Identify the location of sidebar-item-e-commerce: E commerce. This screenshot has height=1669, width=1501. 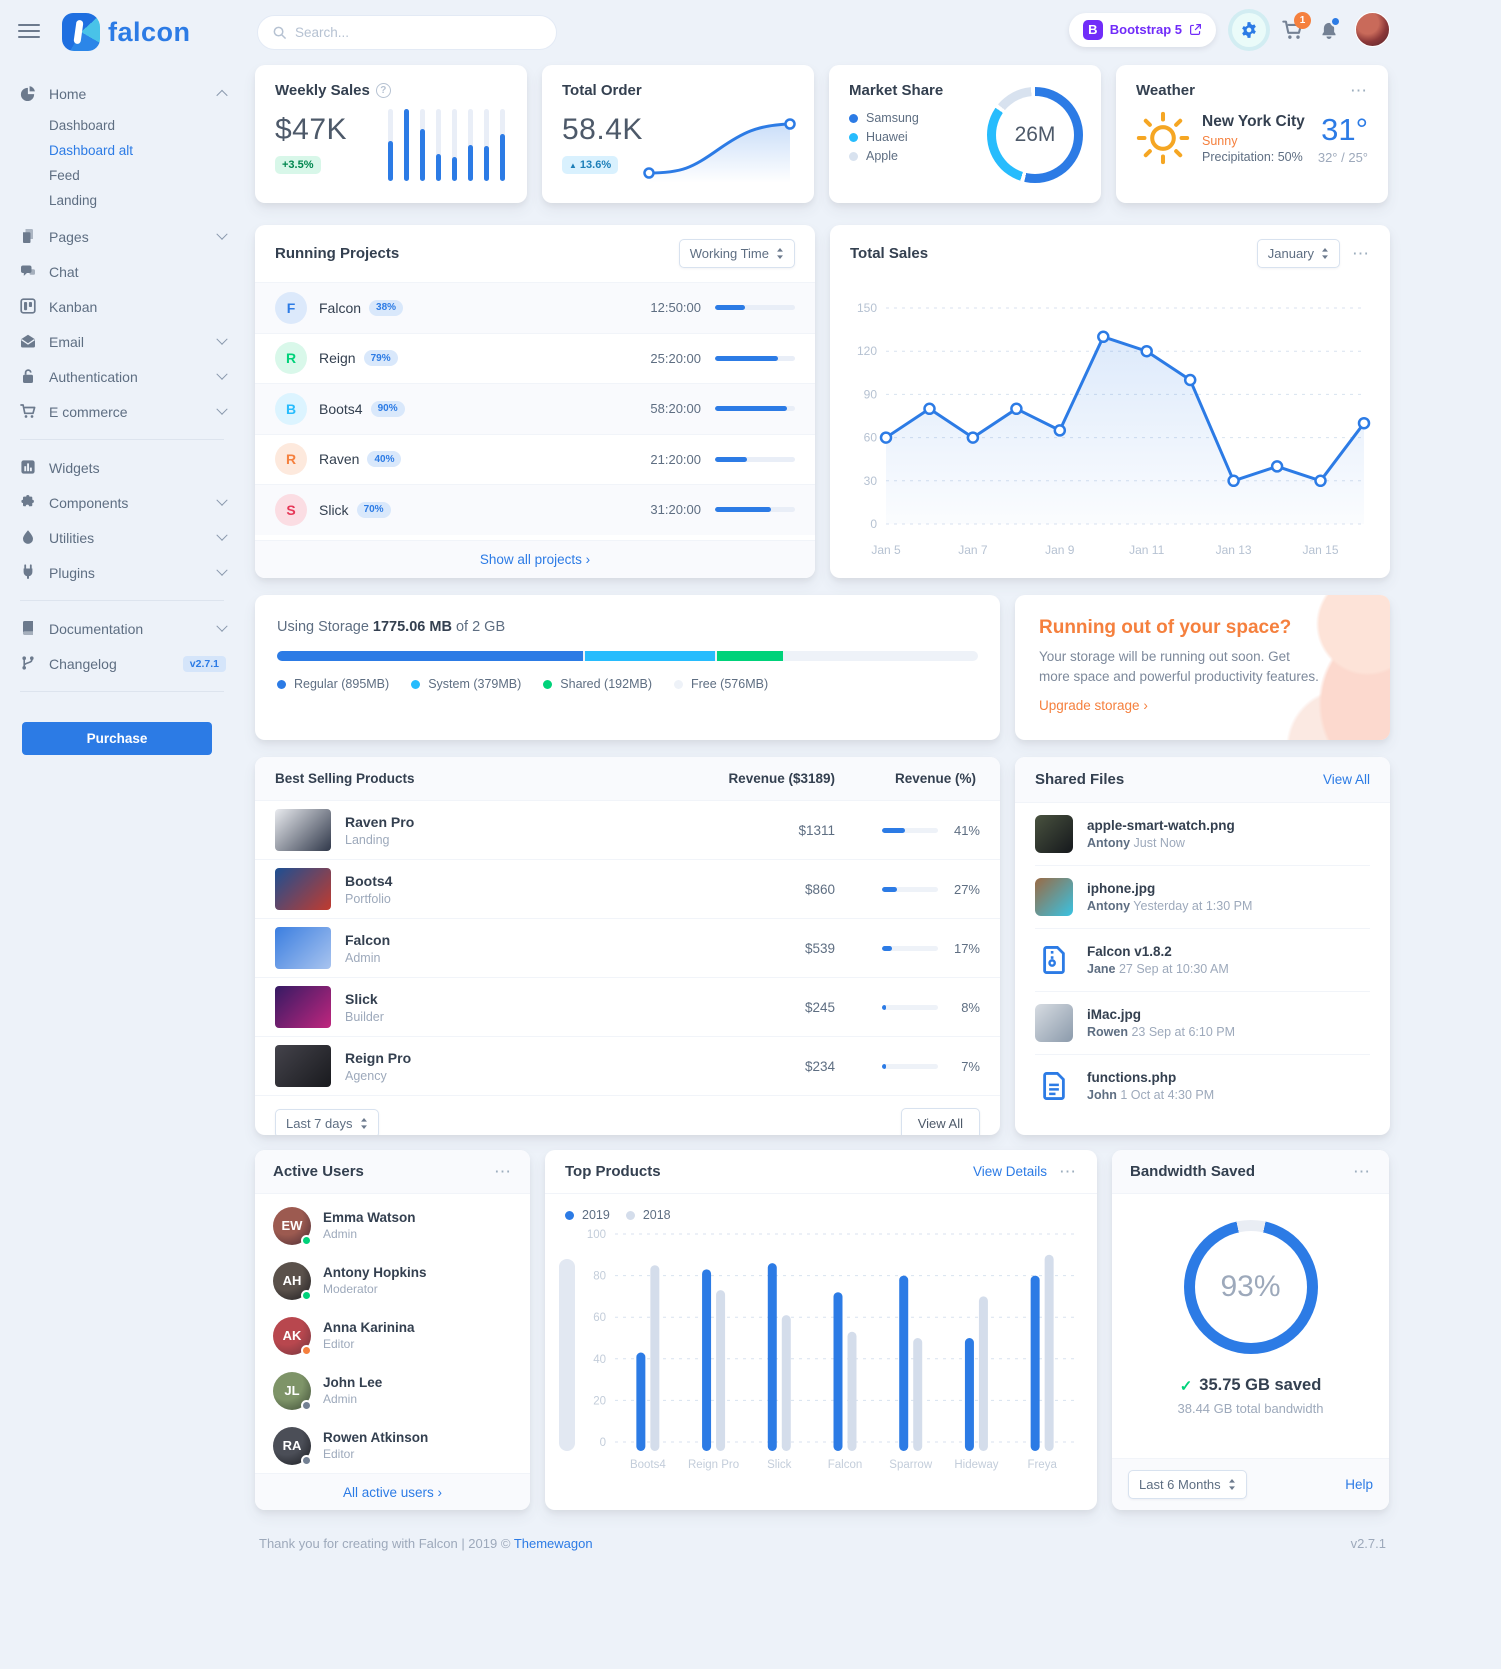
(124, 411).